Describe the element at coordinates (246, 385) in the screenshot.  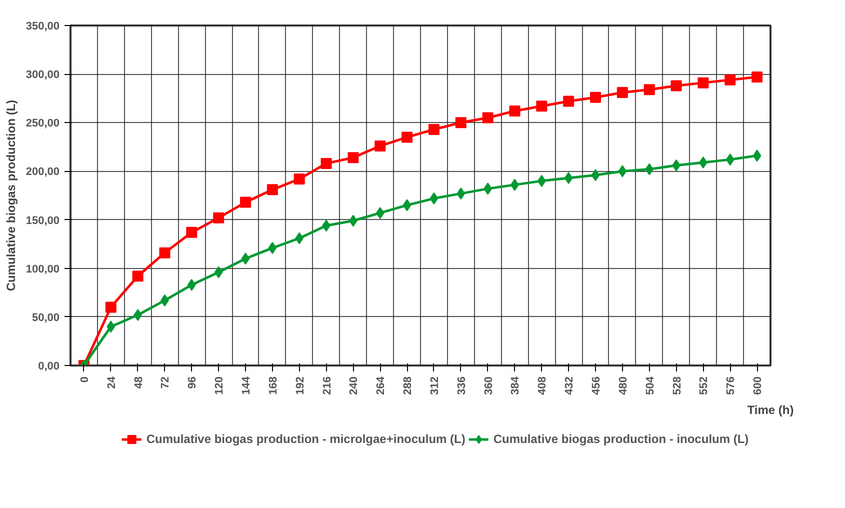
I see `x-tick-label: 144` at that location.